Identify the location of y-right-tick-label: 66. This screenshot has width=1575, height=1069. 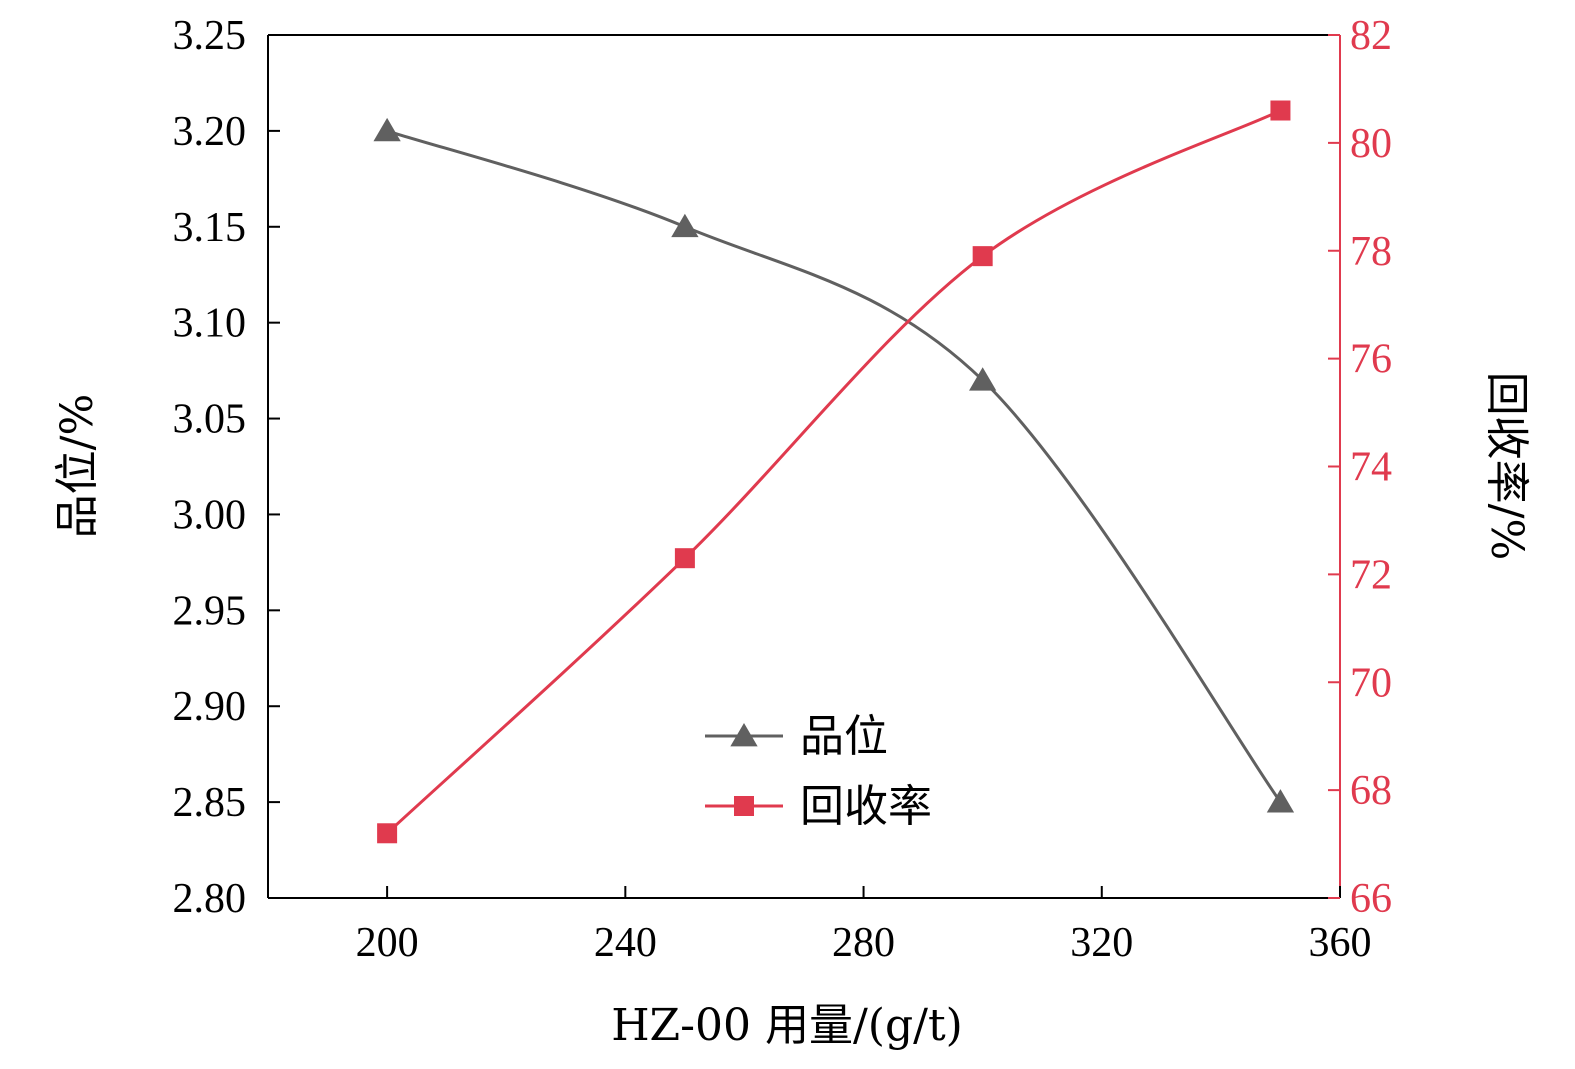
(1371, 899).